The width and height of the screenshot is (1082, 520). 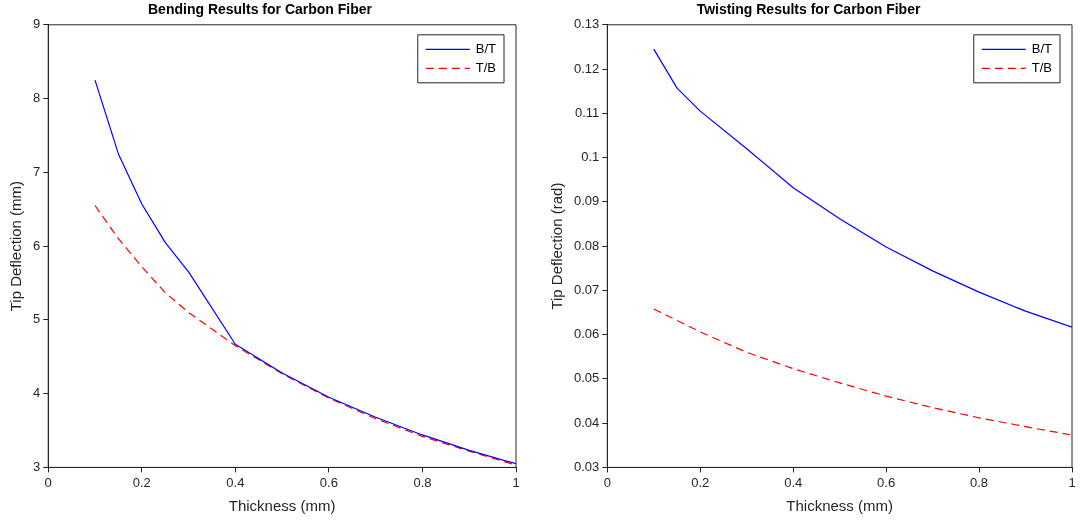 What do you see at coordinates (37, 393) in the screenshot?
I see `y-tick-label: 4` at bounding box center [37, 393].